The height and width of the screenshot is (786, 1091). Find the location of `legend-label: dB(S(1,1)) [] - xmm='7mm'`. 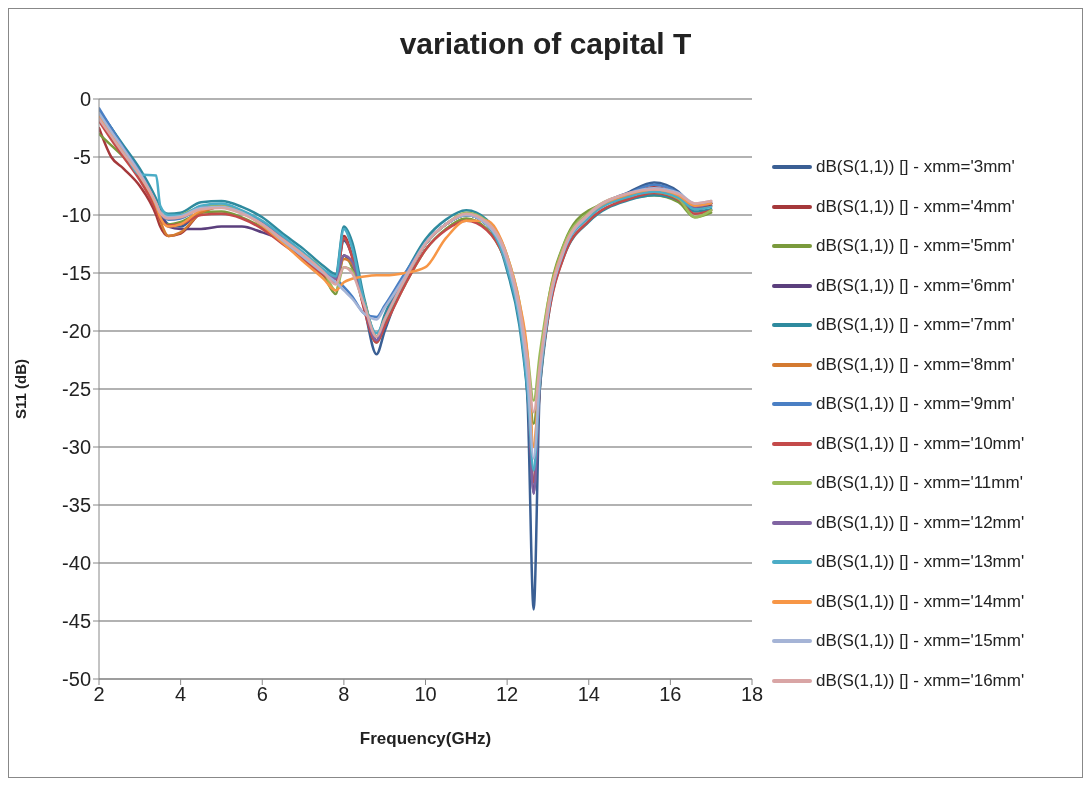

legend-label: dB(S(1,1)) [] - xmm='7mm' is located at coordinates (915, 325).